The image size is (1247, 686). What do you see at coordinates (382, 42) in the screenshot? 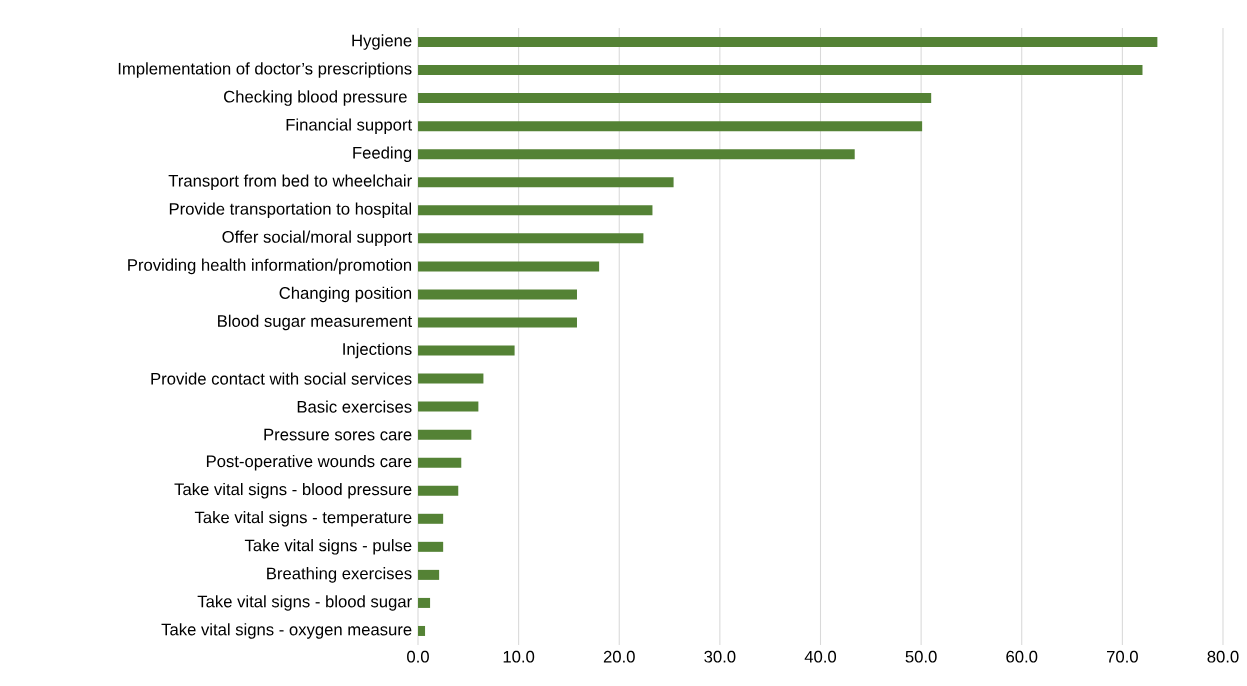
I see `y-tick-label: Hygiene` at bounding box center [382, 42].